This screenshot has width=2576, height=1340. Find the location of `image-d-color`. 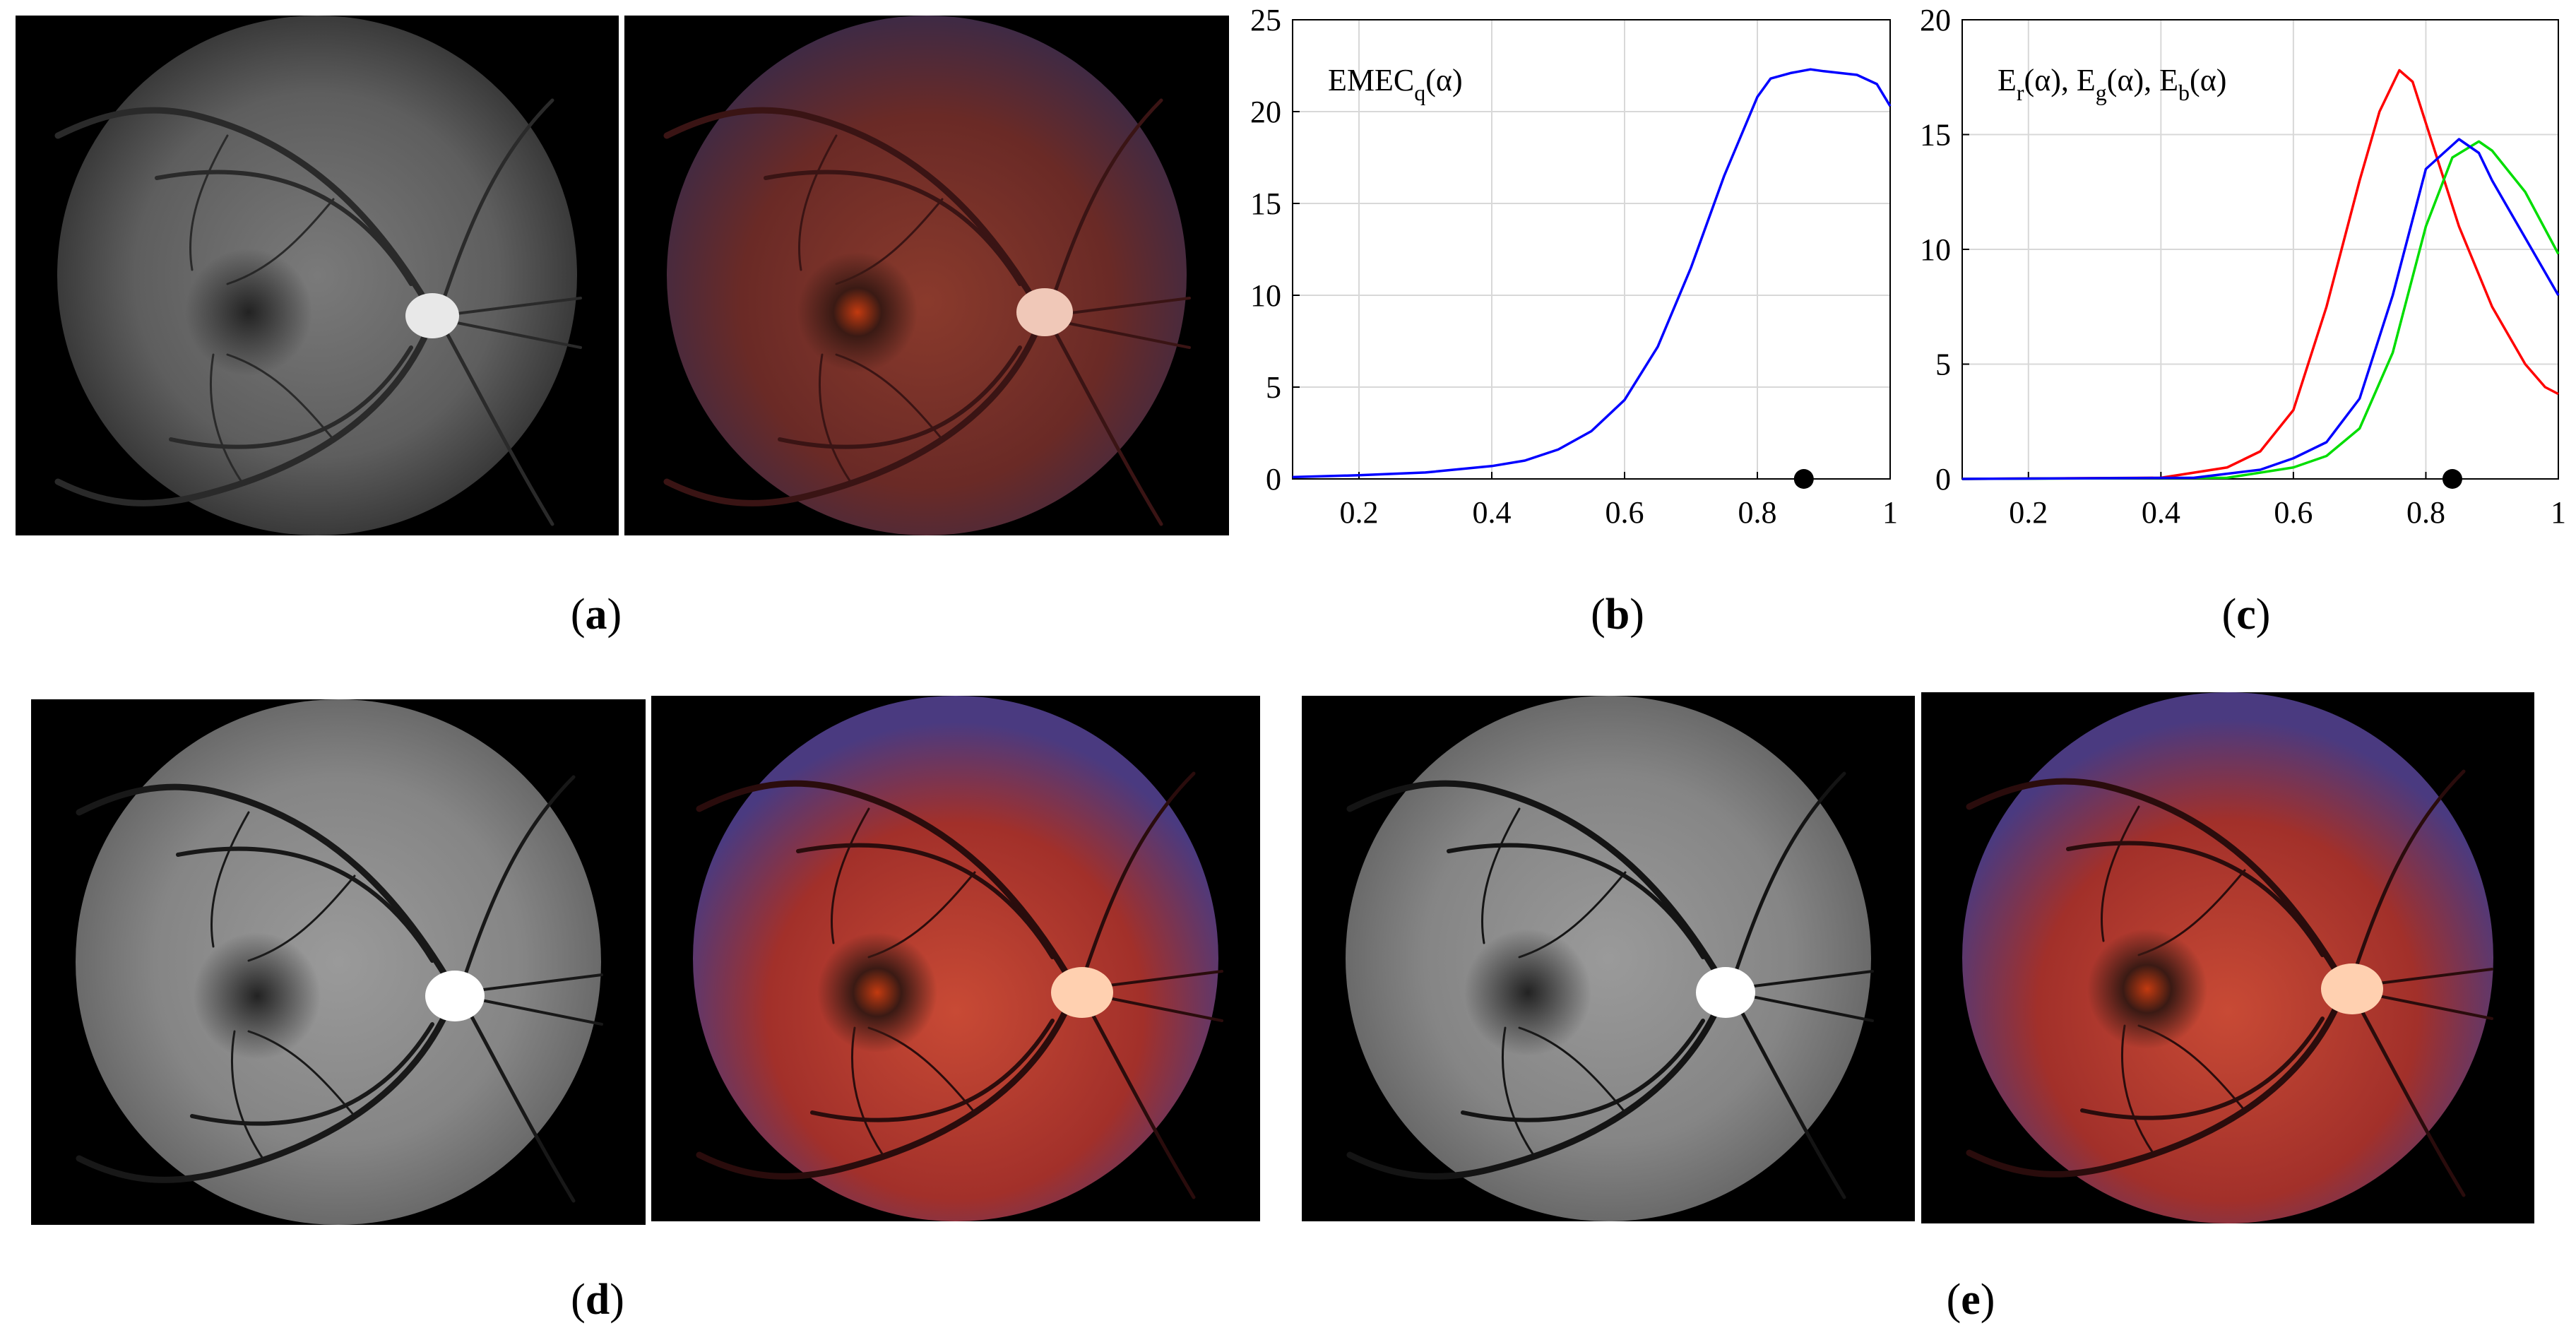

image-d-color is located at coordinates (955, 959).